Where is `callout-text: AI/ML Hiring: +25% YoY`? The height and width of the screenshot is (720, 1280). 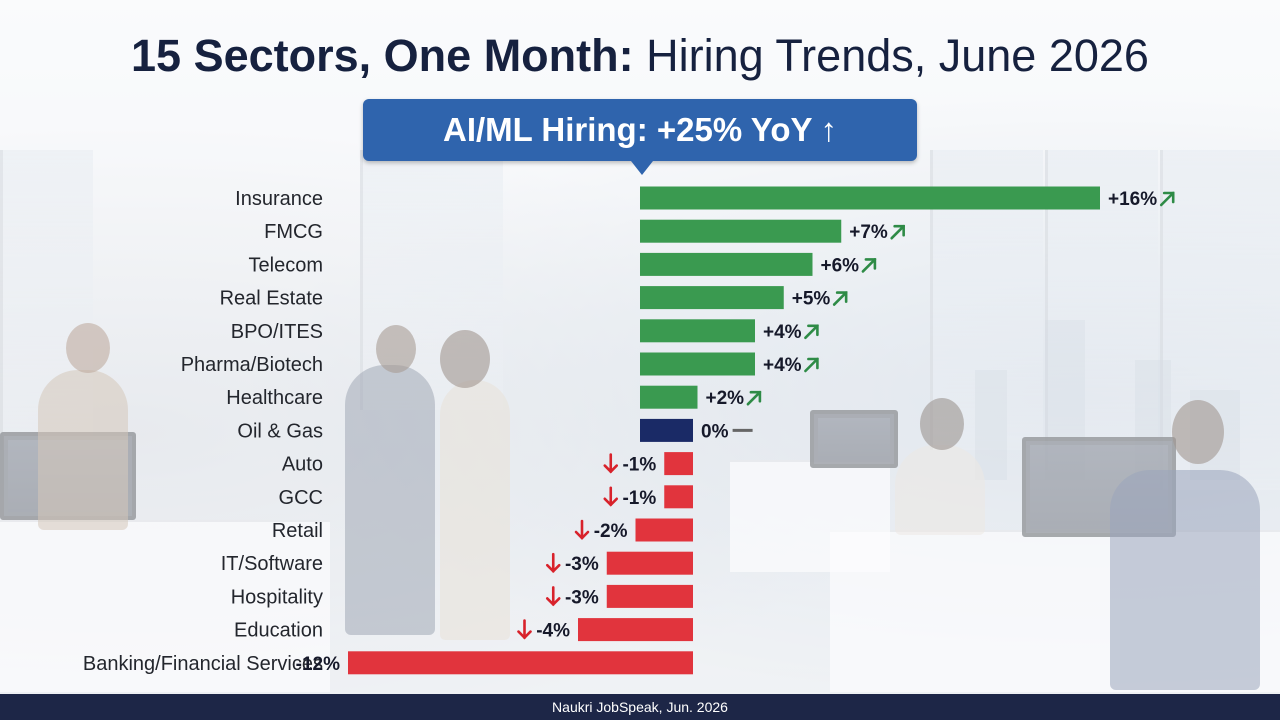
callout-text: AI/ML Hiring: +25% YoY is located at coordinates (628, 129).